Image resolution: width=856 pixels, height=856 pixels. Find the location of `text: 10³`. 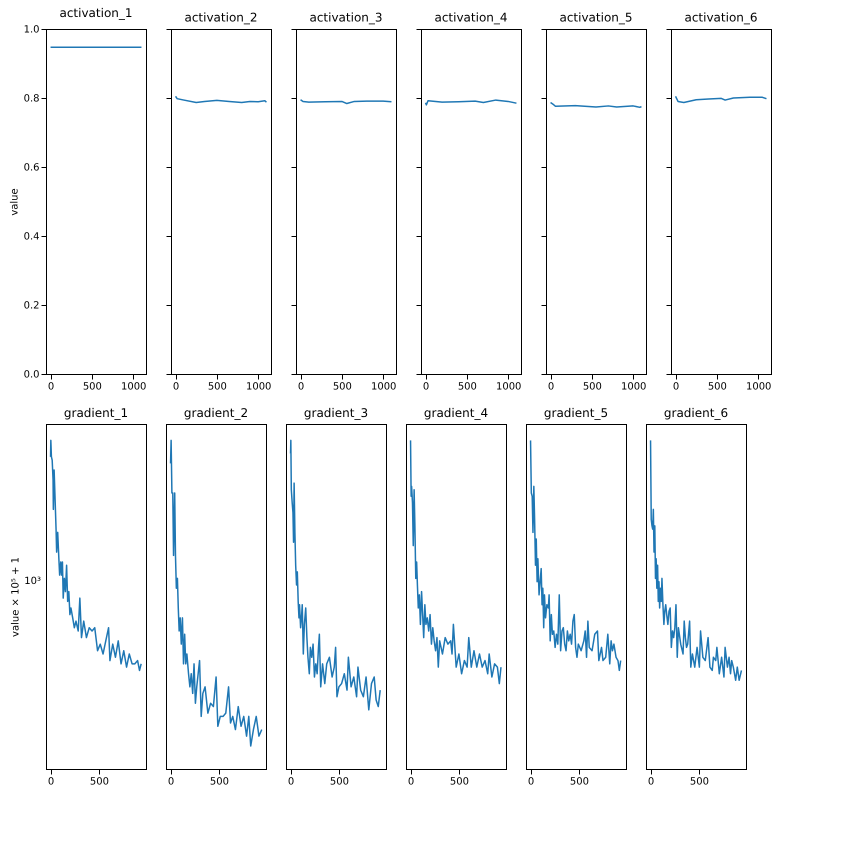

text: 10³ is located at coordinates (32, 581).